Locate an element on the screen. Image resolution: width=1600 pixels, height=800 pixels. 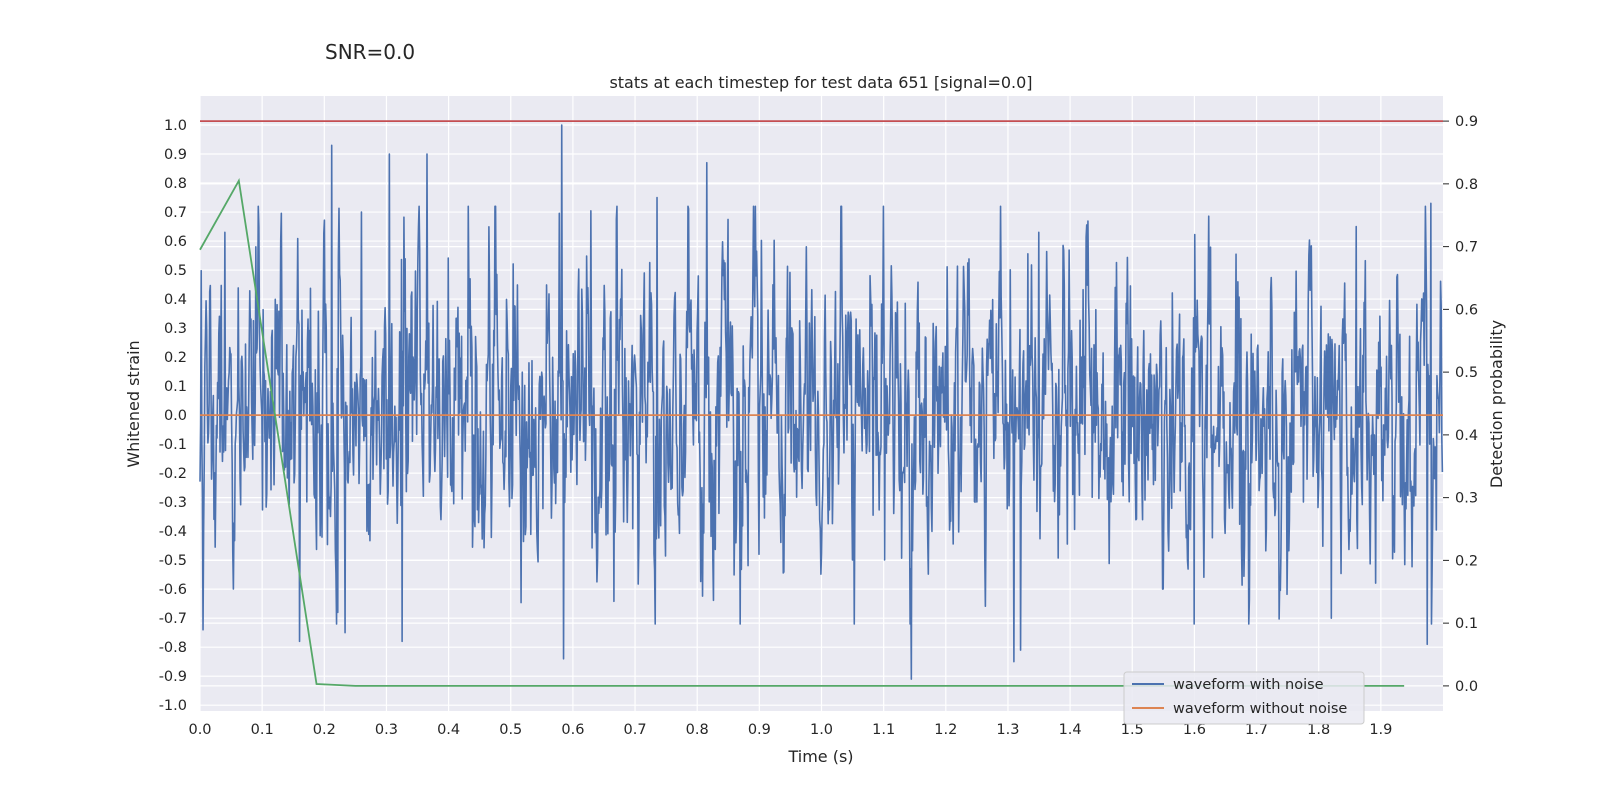
y-left-tick-label: 0.1 is located at coordinates (175, 387).